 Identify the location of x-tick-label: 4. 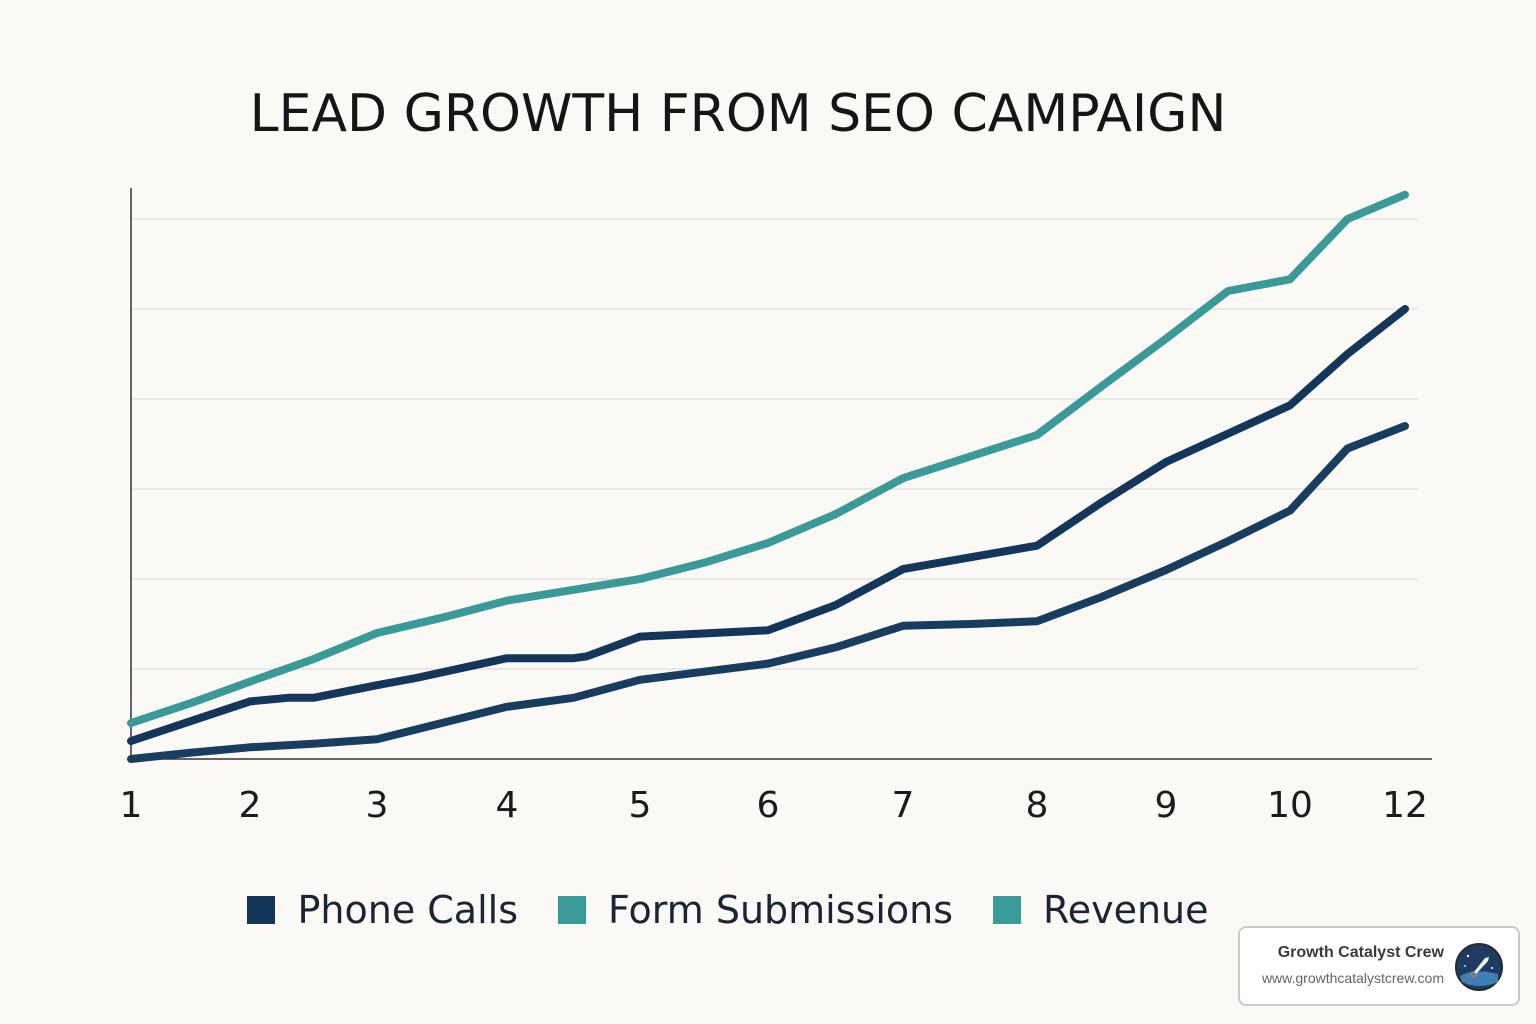
(507, 805).